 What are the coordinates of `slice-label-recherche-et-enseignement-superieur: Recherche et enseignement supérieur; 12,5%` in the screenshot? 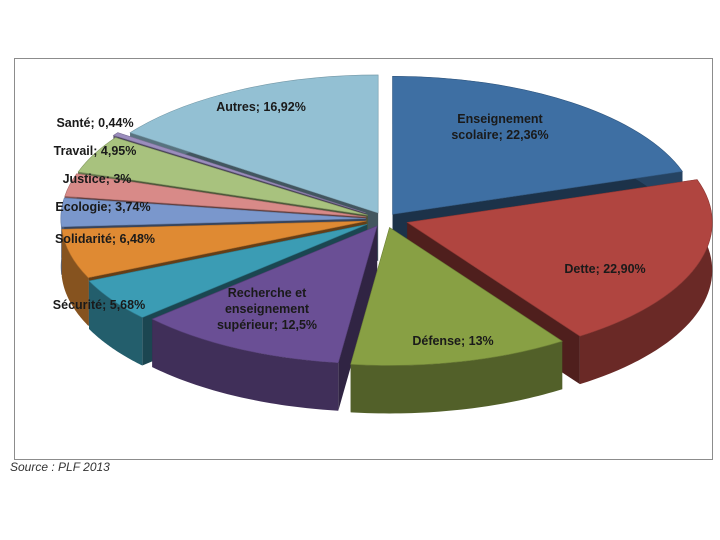 It's located at (267, 309).